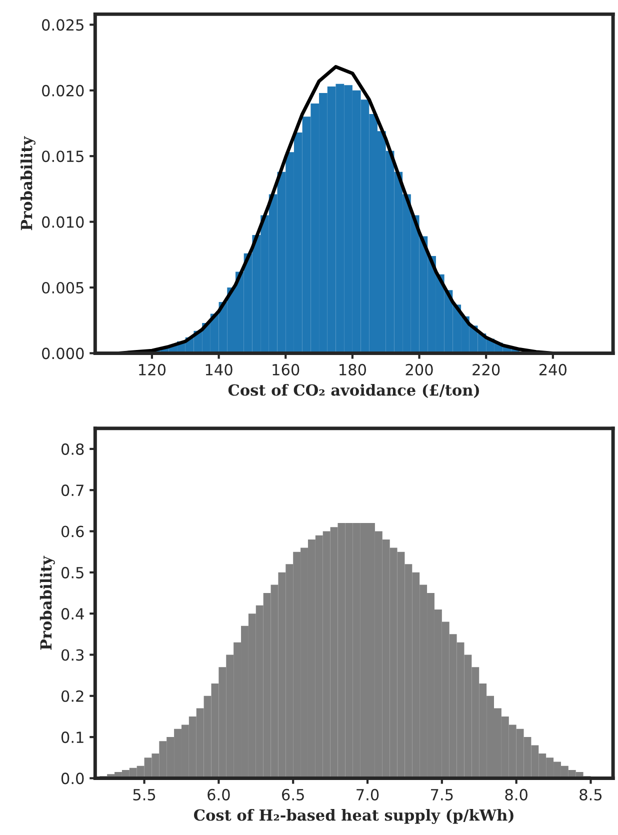  What do you see at coordinates (354, 391) in the screenshot?
I see `x-axis-title: Cost of CO₂ avoidance (£/ton)` at bounding box center [354, 391].